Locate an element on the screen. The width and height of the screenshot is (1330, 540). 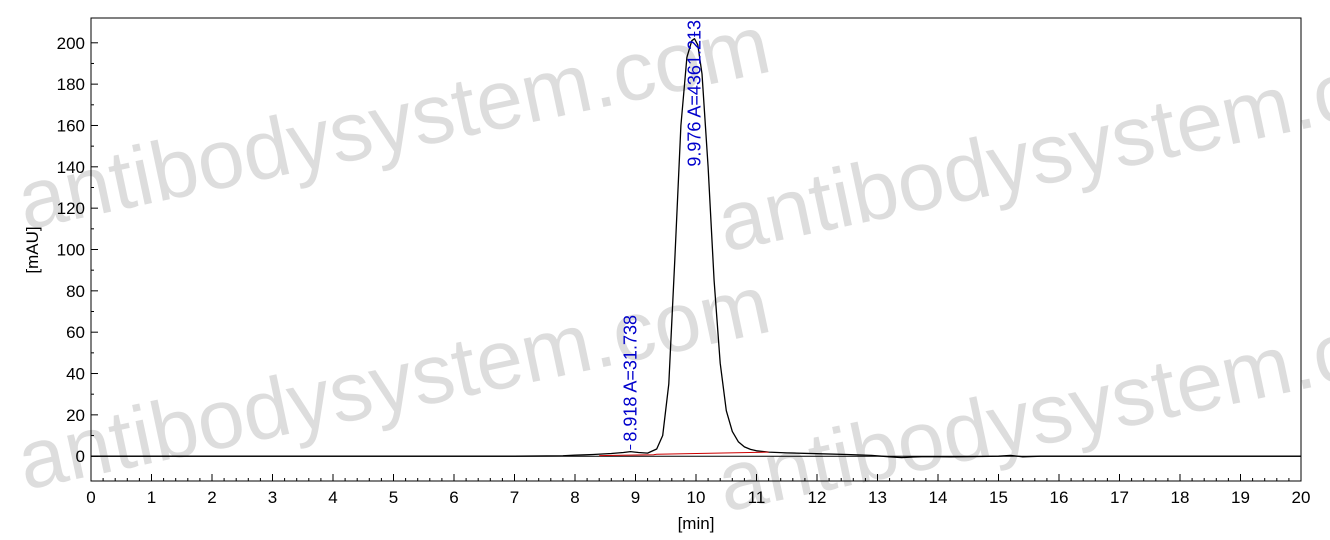
peak-label: 9.976 A=4361.213 is located at coordinates (695, 93).